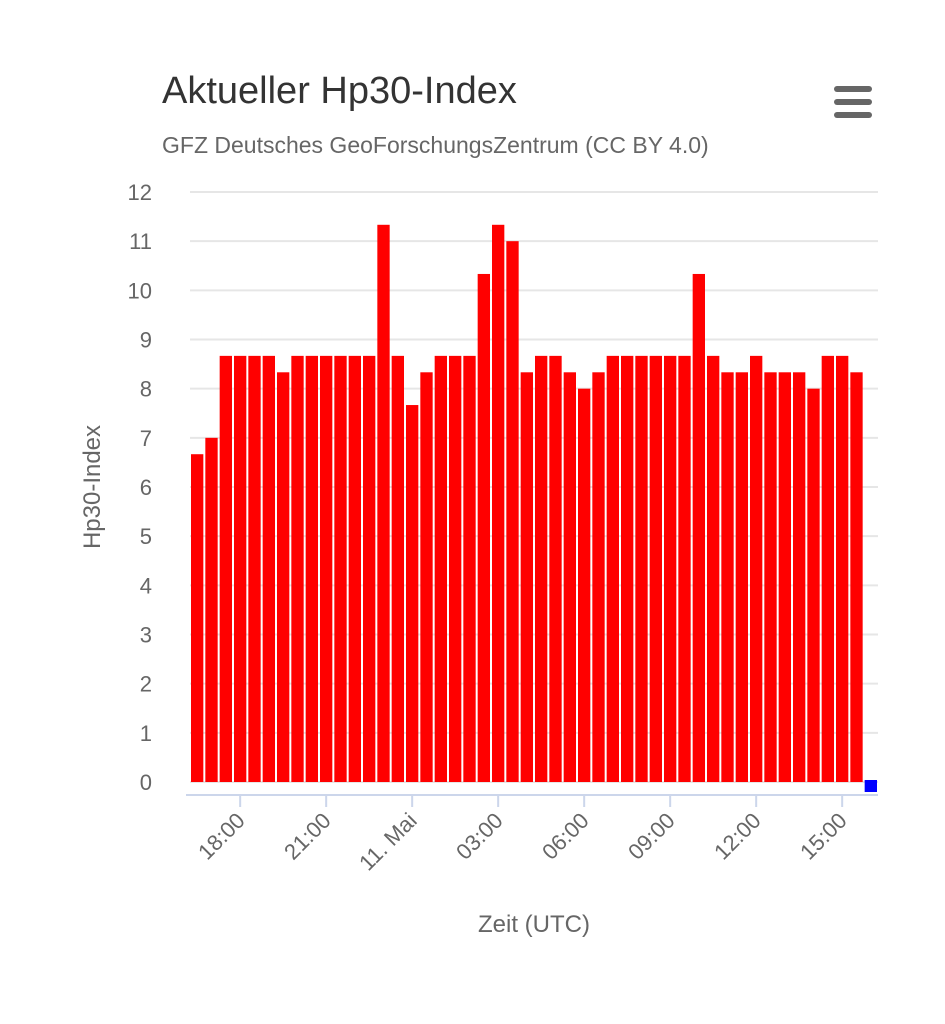  What do you see at coordinates (479, 836) in the screenshot?
I see `x-tick-label: 03:00` at bounding box center [479, 836].